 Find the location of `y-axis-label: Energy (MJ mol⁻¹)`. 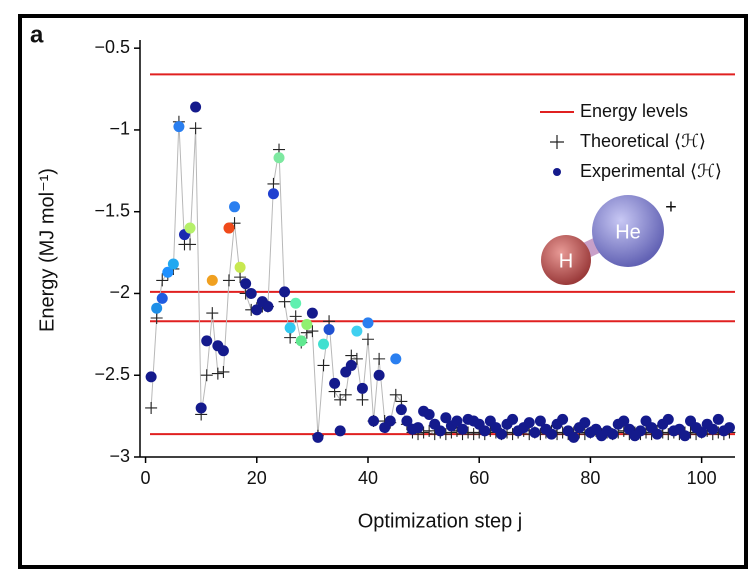

y-axis-label: Energy (MJ mol⁻¹) is located at coordinates (47, 250).